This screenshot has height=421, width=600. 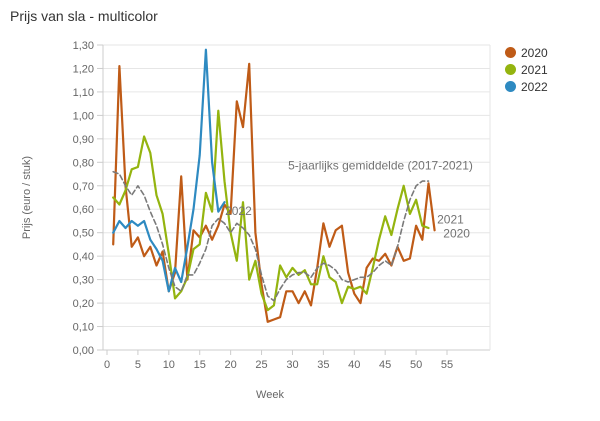 I want to click on x-tick-label: 35, so click(x=323, y=365).